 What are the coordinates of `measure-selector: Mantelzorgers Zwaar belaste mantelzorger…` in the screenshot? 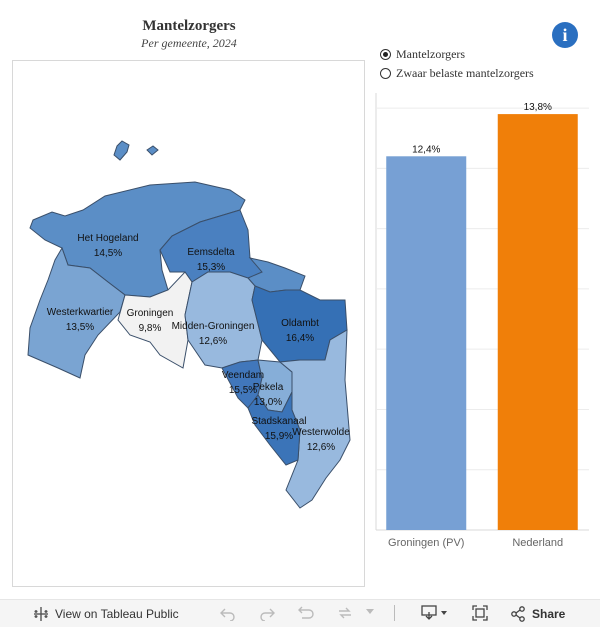 It's located at (457, 64).